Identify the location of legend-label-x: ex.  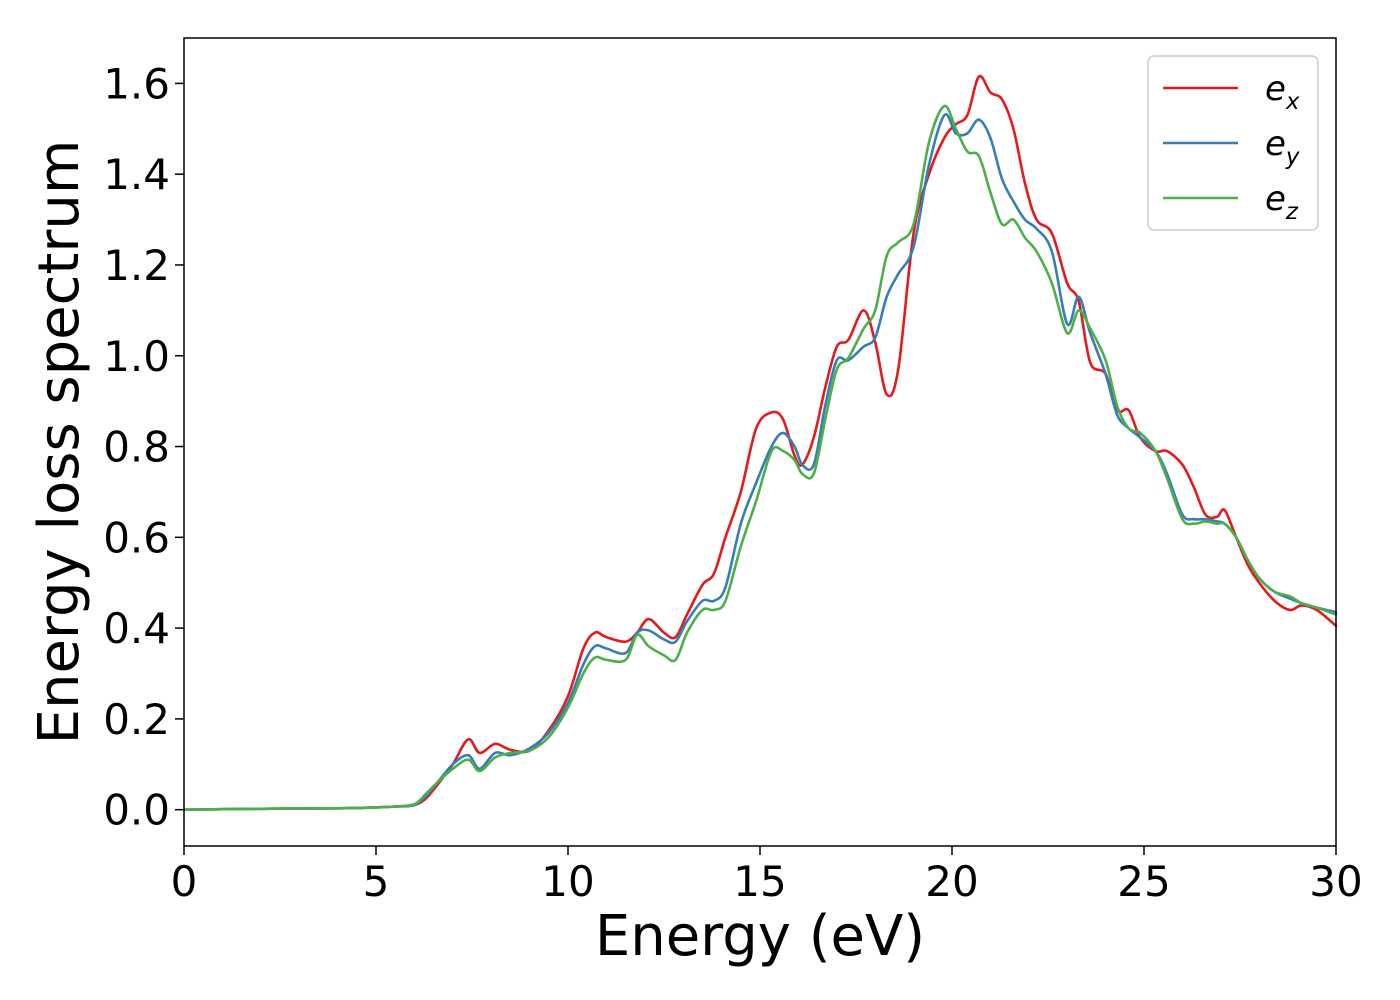
(1282, 92).